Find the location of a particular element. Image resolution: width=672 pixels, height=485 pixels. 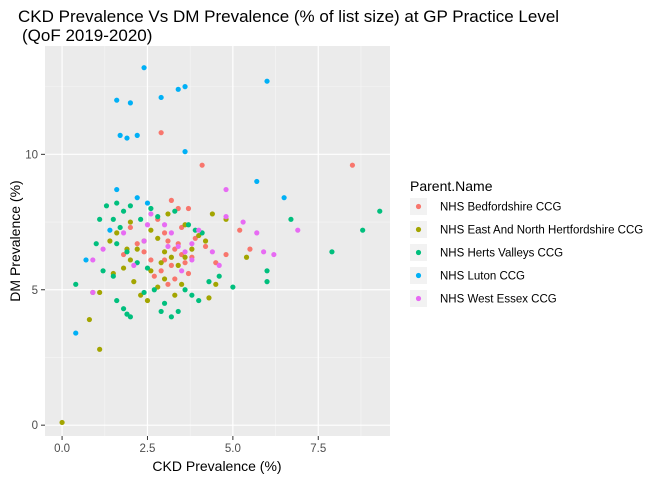

legend-label: NHS East And North Hertfordshire CCG is located at coordinates (541, 231).